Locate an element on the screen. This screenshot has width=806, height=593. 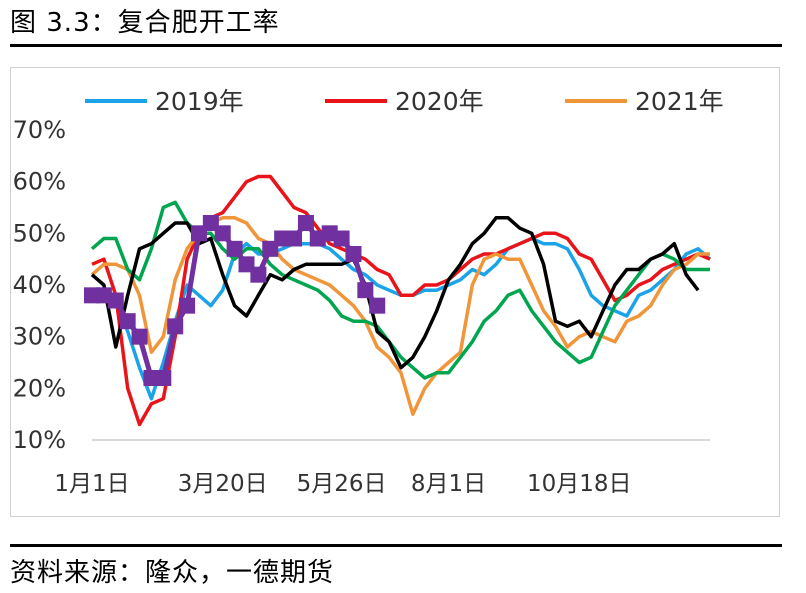
legend: 2019年 2020年 2021年 is located at coordinates (404, 101).